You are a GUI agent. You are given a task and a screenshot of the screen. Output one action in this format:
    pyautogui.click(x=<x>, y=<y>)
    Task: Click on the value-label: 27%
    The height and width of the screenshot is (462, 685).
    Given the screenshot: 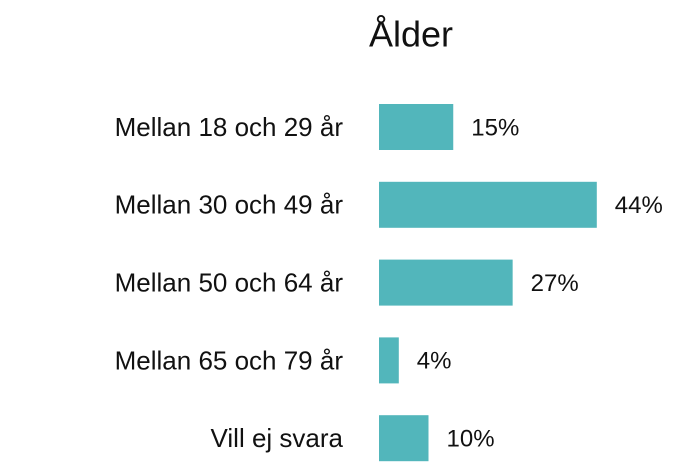 What is the action you would take?
    pyautogui.click(x=555, y=283)
    